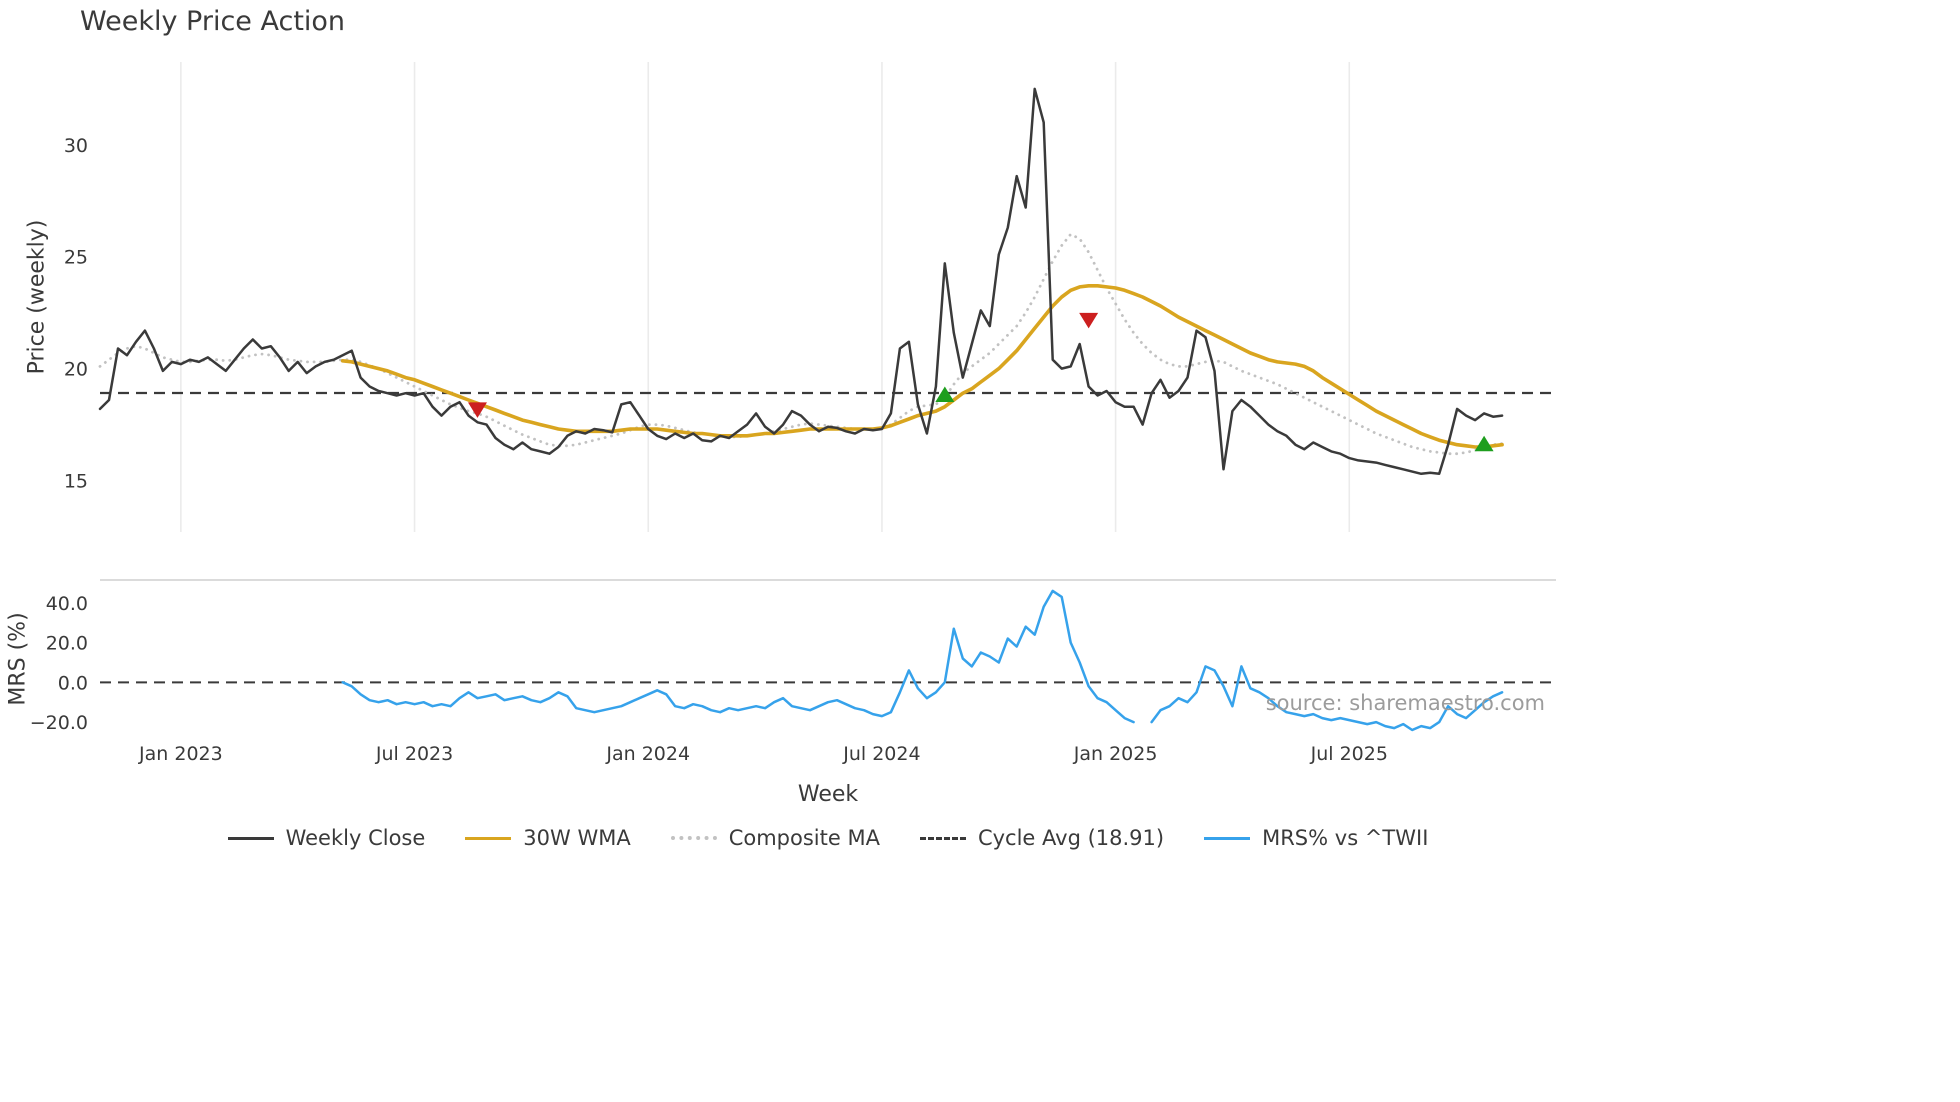  What do you see at coordinates (213, 21) in the screenshot?
I see `chart-title: Weekly Price Action` at bounding box center [213, 21].